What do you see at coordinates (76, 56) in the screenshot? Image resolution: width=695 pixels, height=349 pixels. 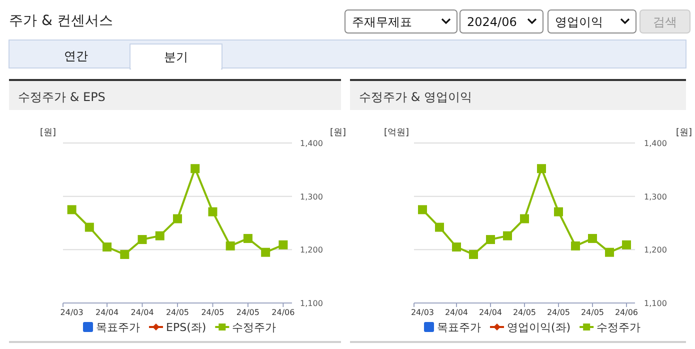 I see `text: 연간` at bounding box center [76, 56].